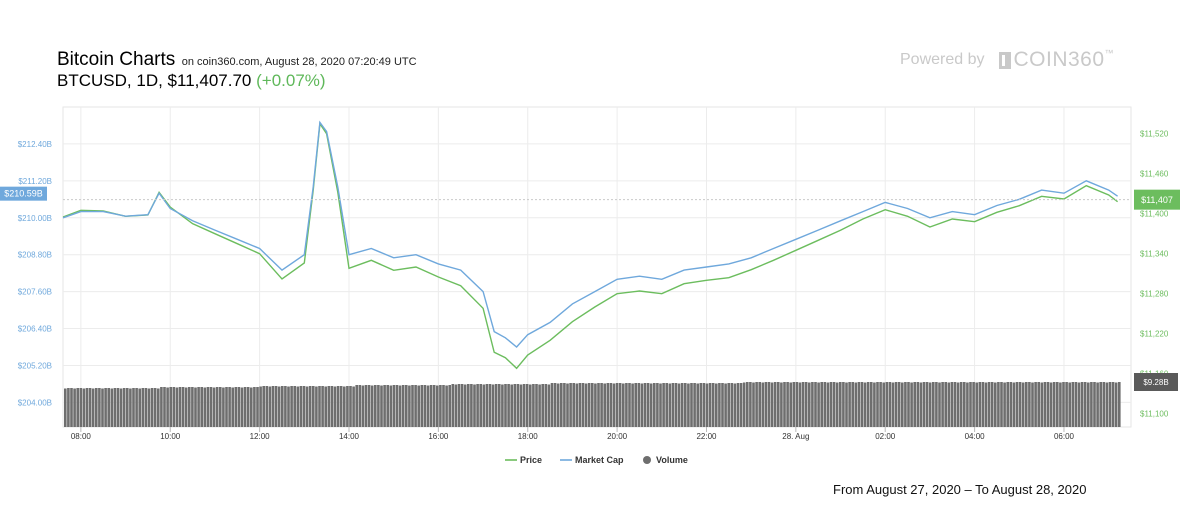  Describe the element at coordinates (1154, 294) in the screenshot. I see `right-tick-label: $11,280` at that location.